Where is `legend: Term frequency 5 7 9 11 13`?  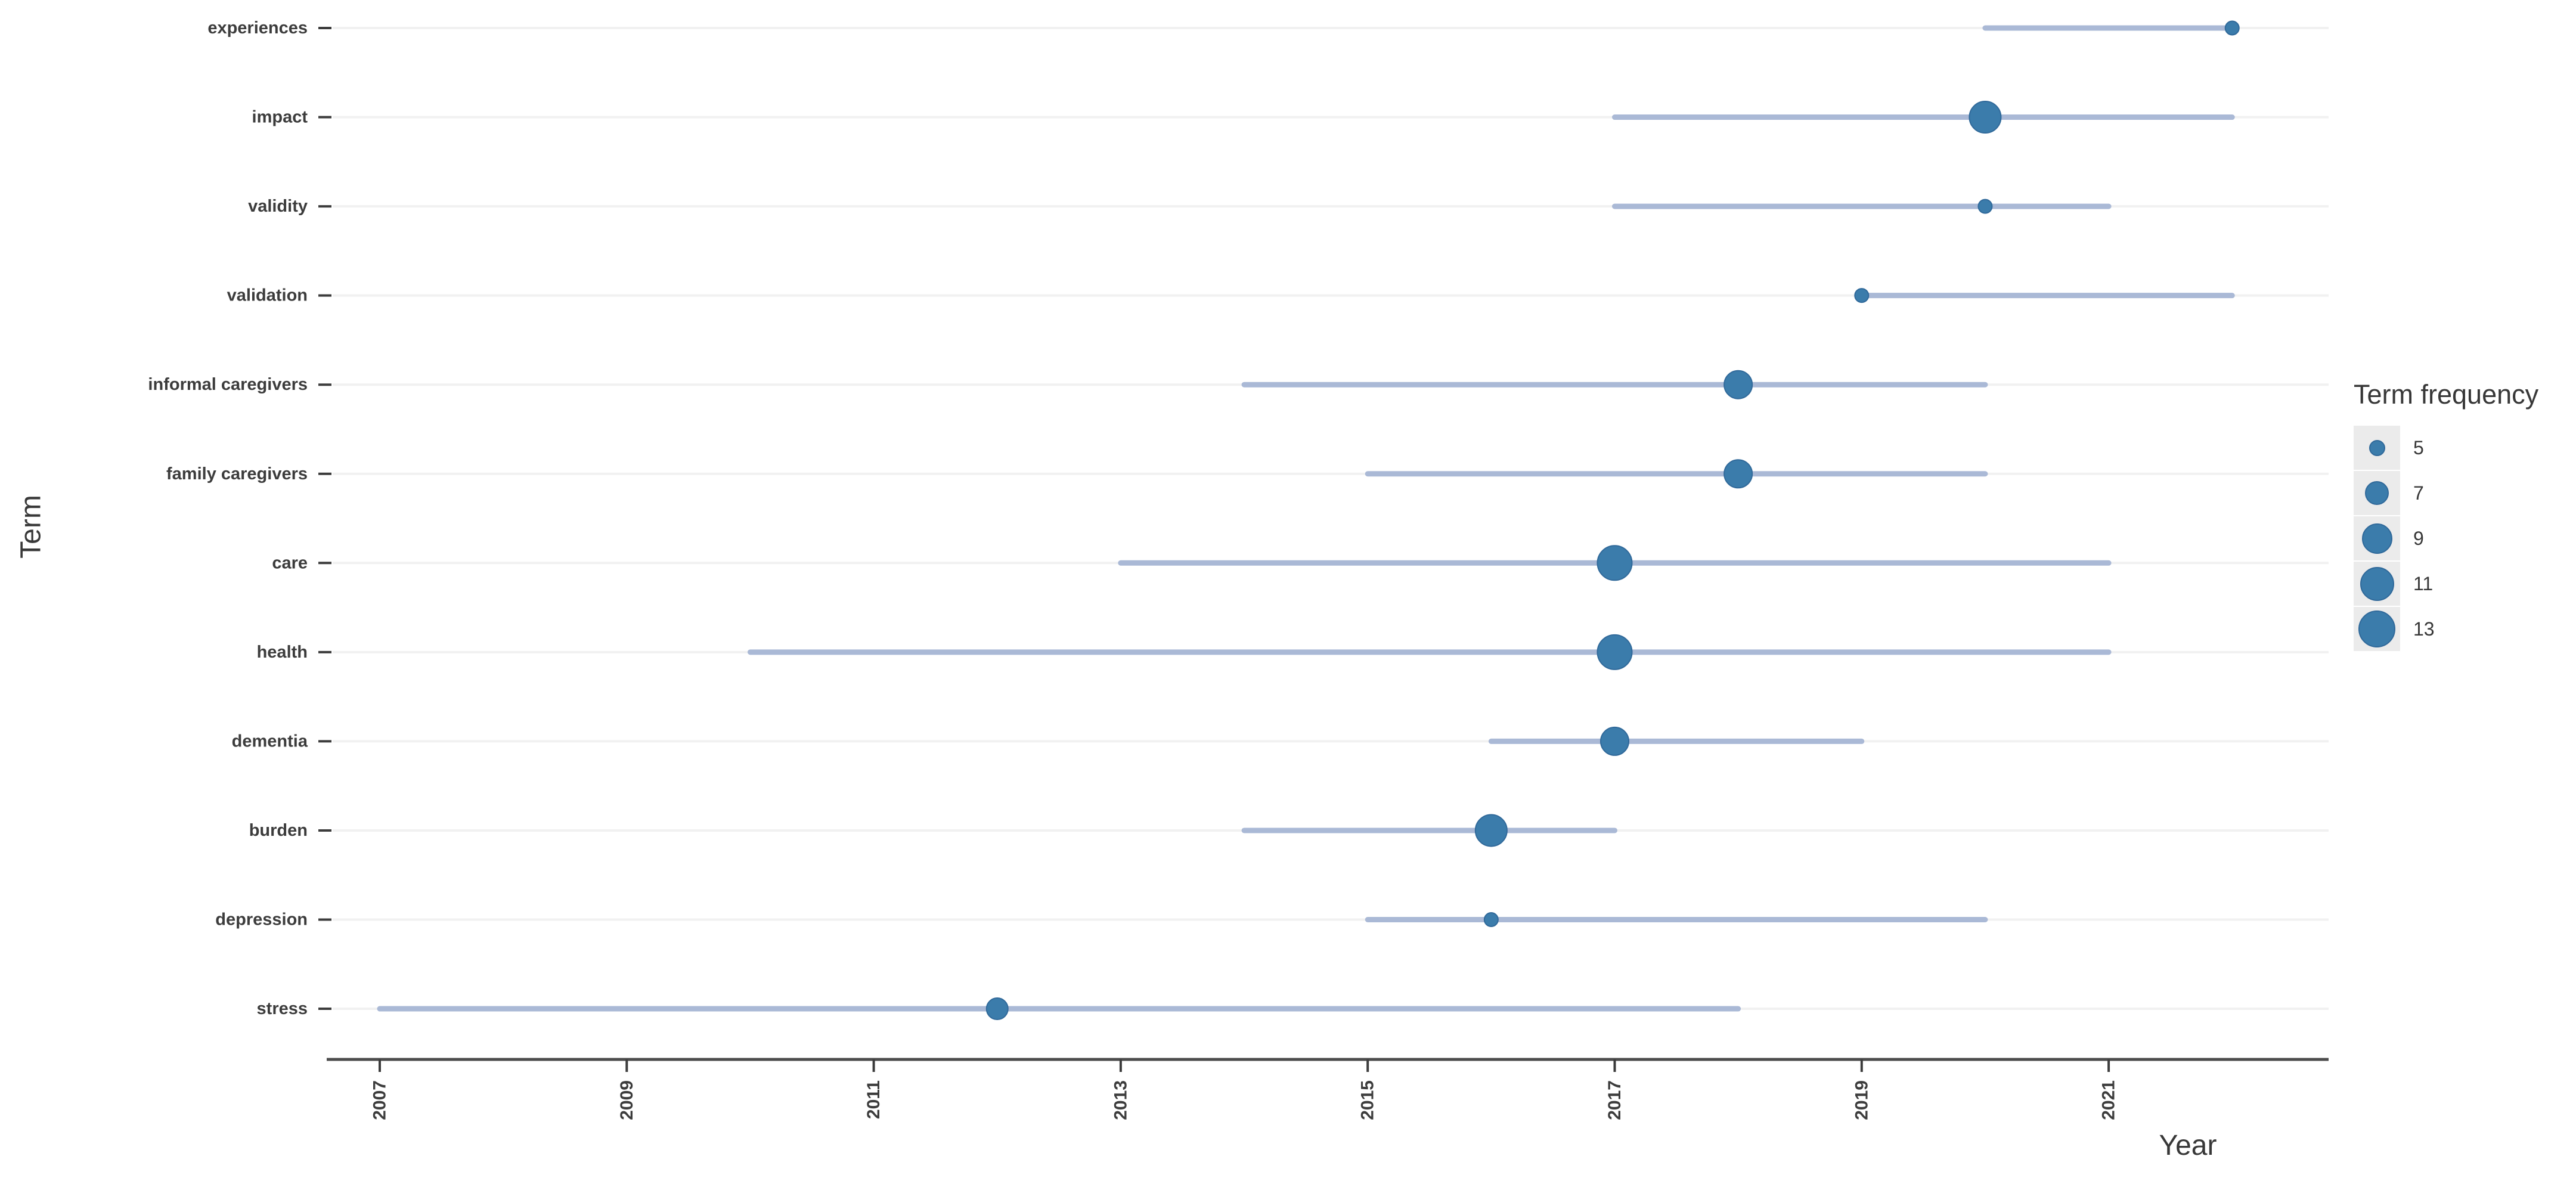 legend: Term frequency 5 7 9 11 13 is located at coordinates (2461, 515).